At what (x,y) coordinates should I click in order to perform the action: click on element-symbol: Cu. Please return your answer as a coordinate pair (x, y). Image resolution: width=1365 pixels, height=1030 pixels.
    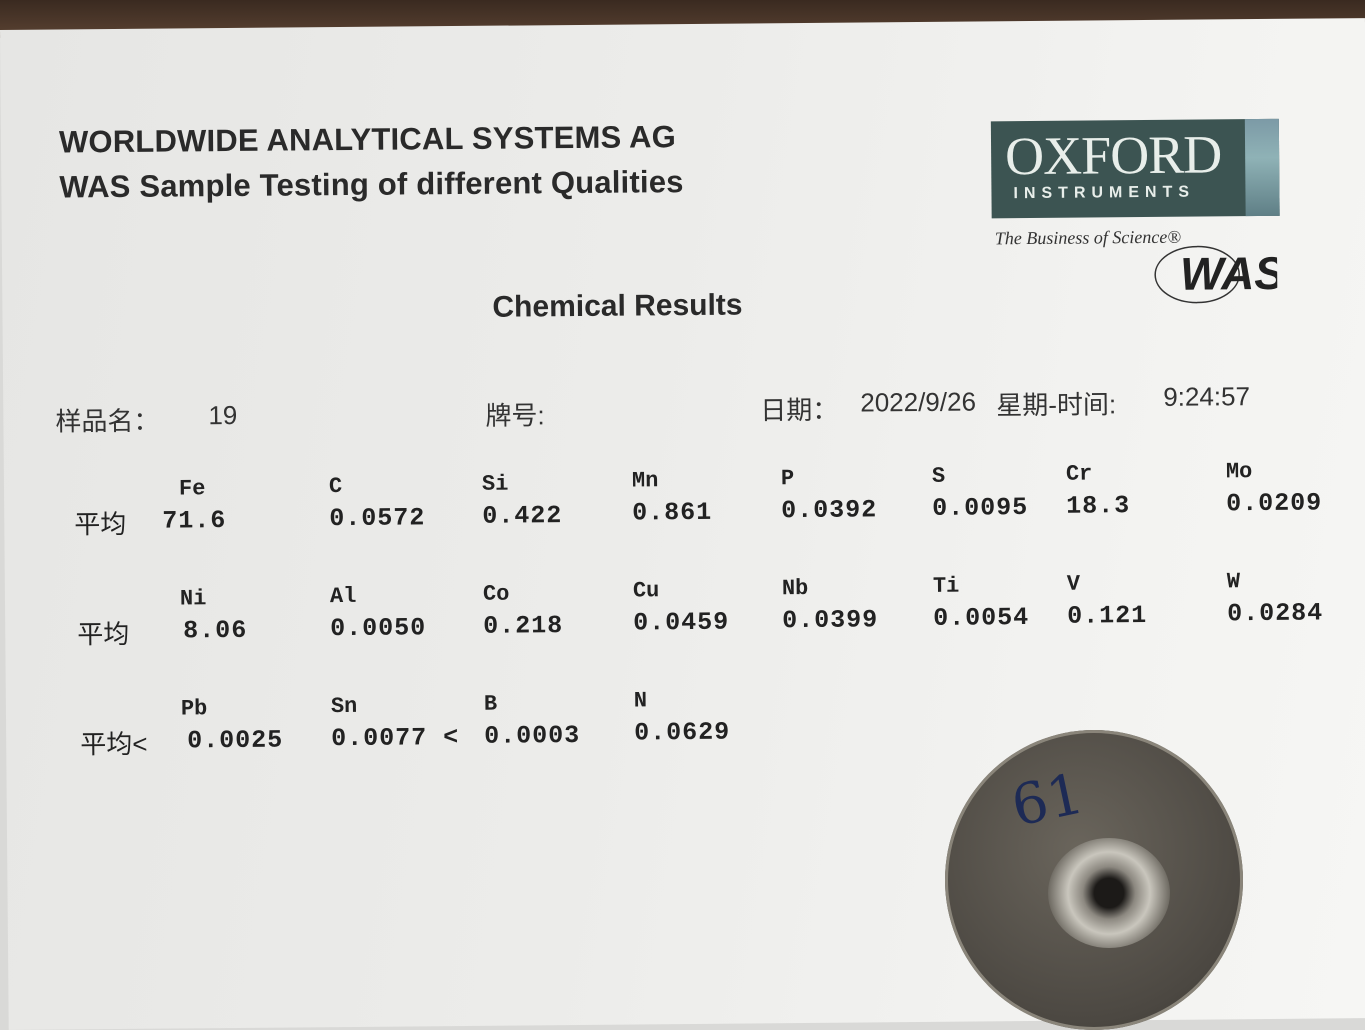
    Looking at the image, I should click on (646, 591).